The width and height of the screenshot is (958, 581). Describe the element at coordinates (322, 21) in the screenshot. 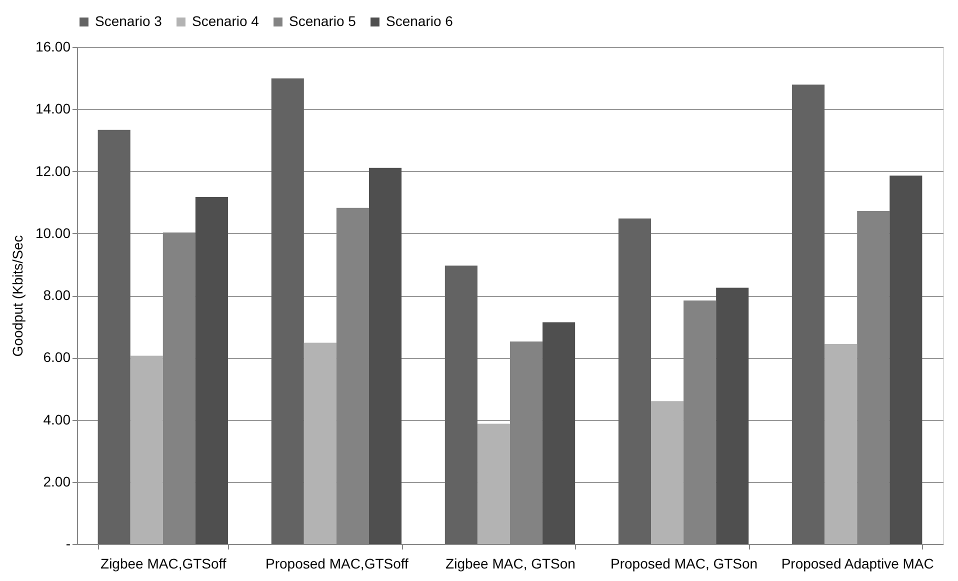

I see `legend-label: Scenario 5` at that location.